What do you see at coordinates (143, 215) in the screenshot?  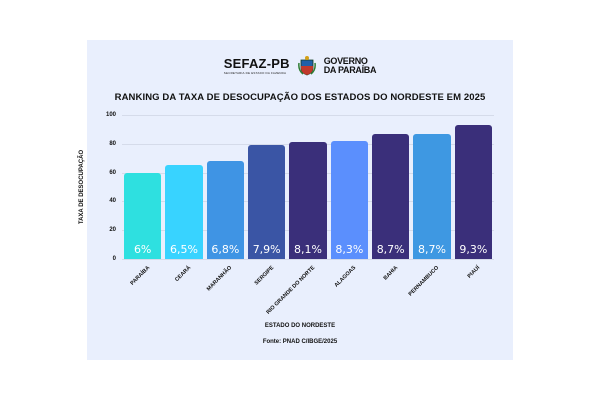 I see `bar: 6%` at bounding box center [143, 215].